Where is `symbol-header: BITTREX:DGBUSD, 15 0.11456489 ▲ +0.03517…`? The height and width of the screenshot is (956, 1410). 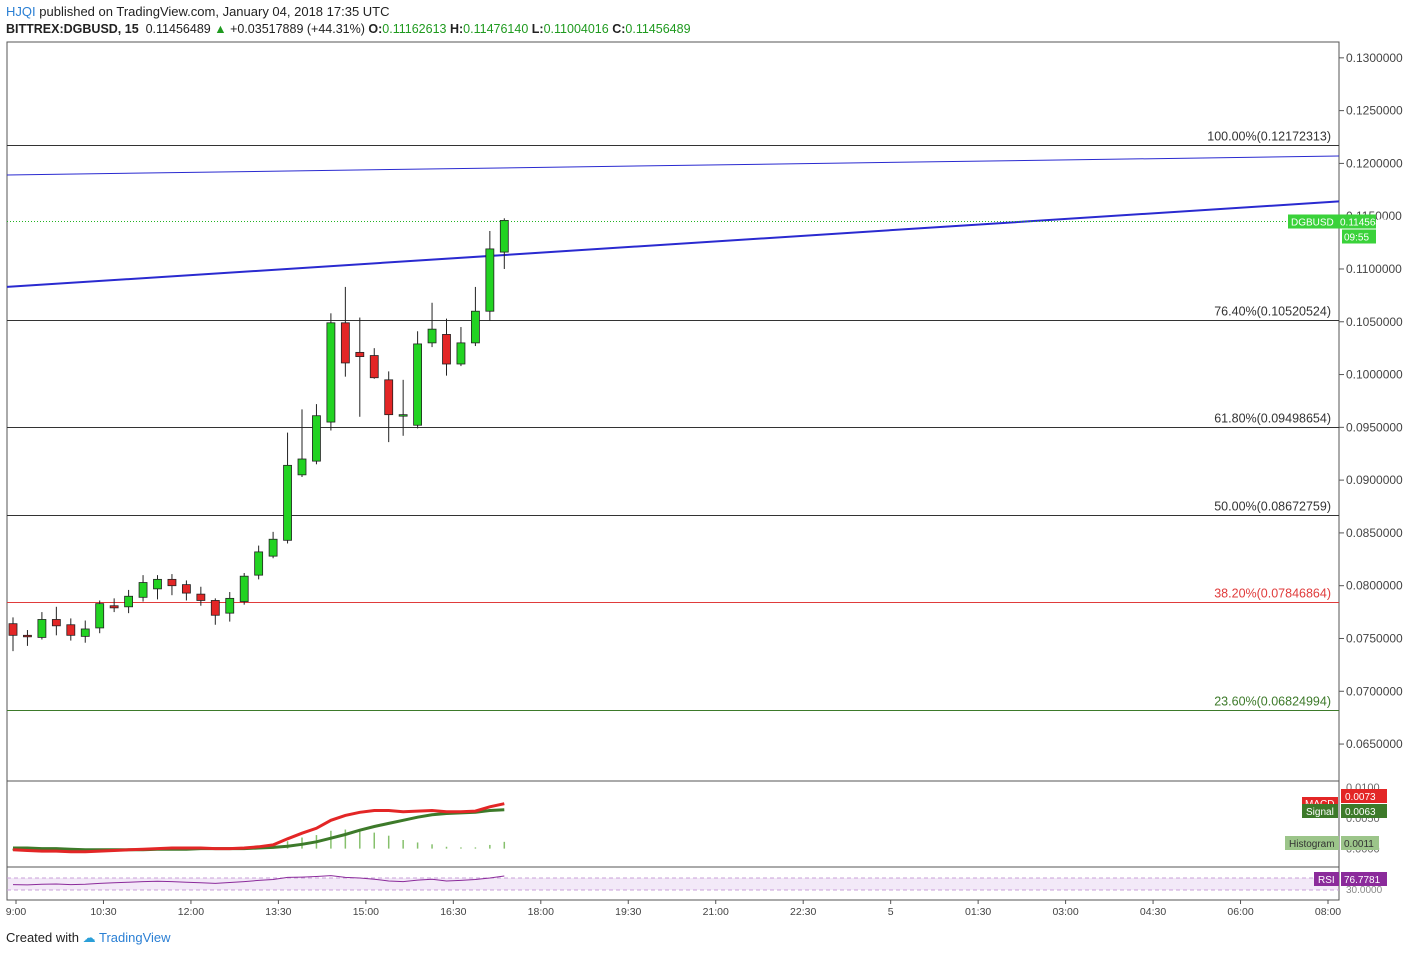
symbol-header: BITTREX:DGBUSD, 15 0.11456489 ▲ +0.03517… is located at coordinates (348, 29).